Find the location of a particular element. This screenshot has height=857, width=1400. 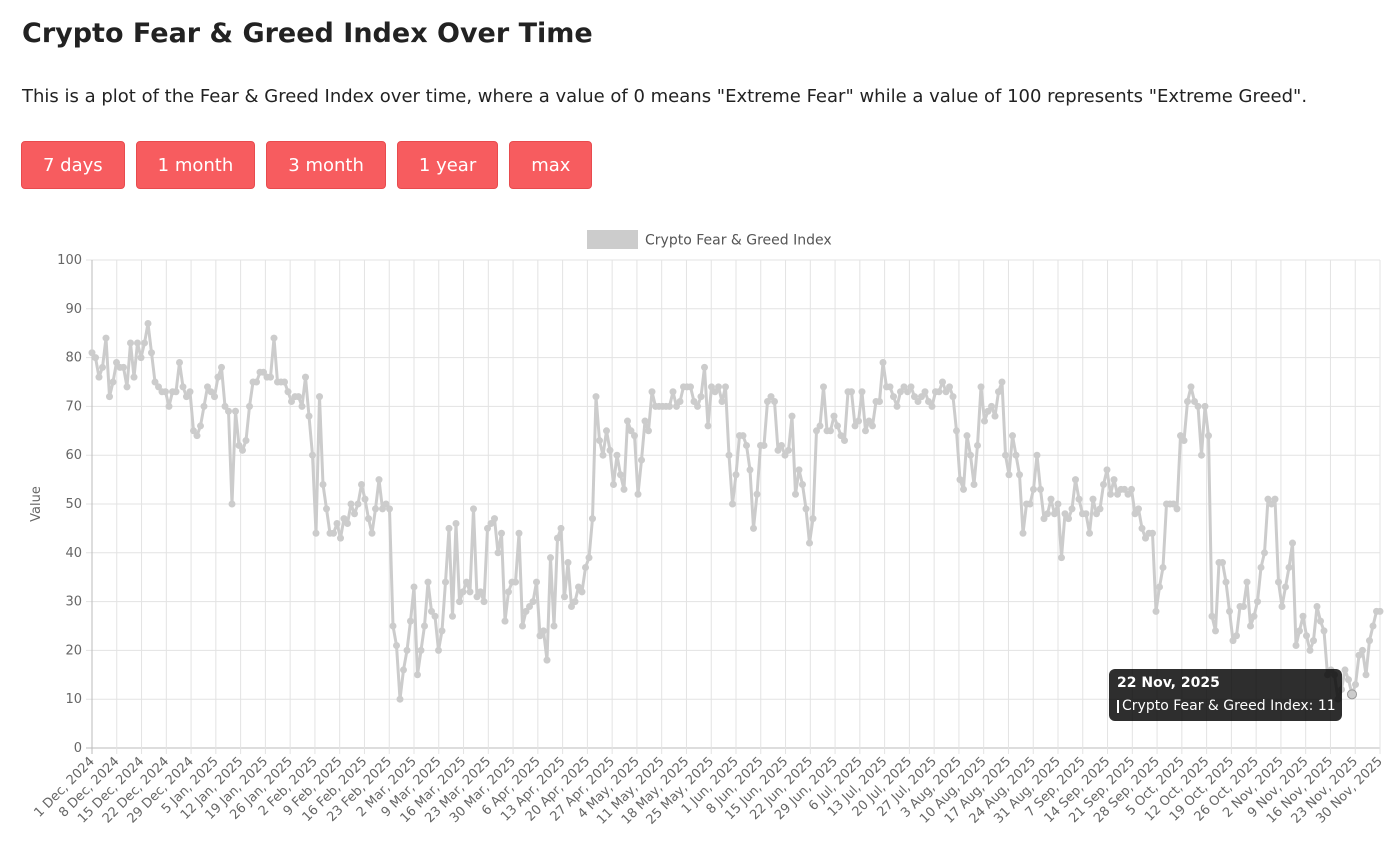

y-tick-label: 50 is located at coordinates (73, 504).